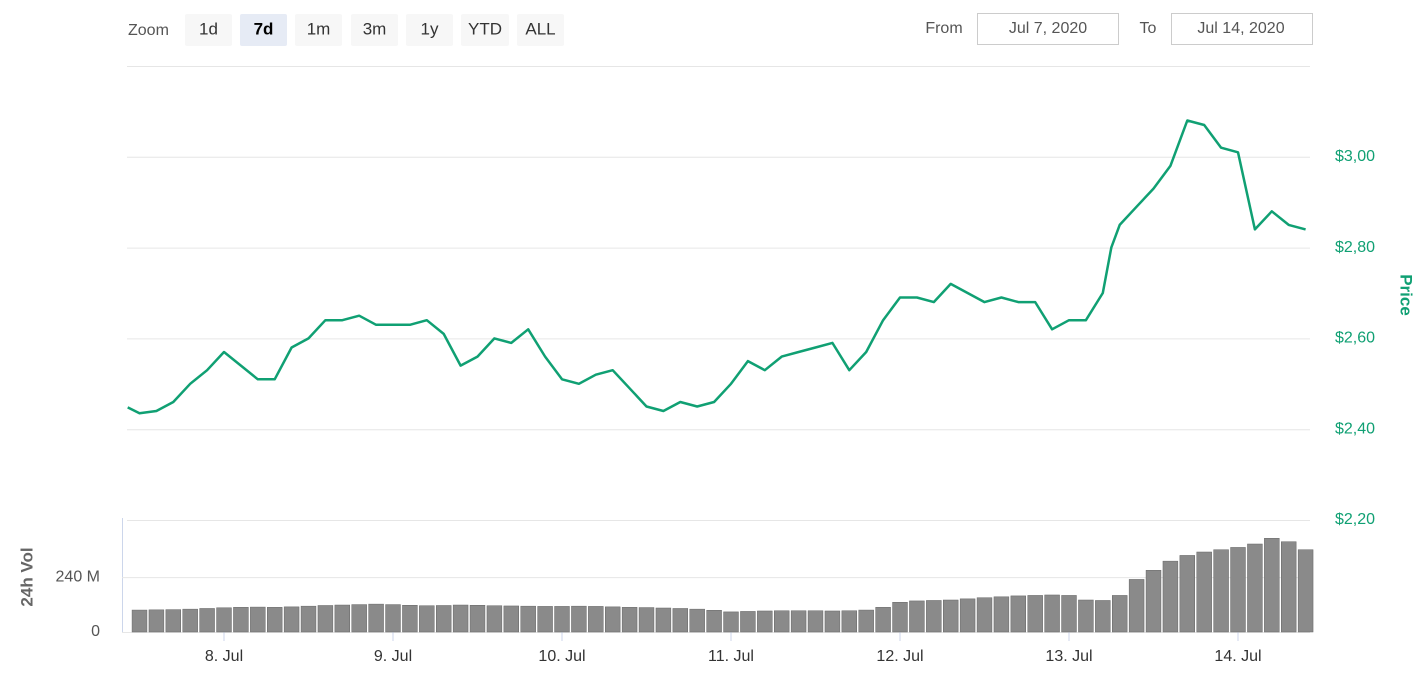 This screenshot has height=684, width=1428. I want to click on to-label: To, so click(1148, 28).